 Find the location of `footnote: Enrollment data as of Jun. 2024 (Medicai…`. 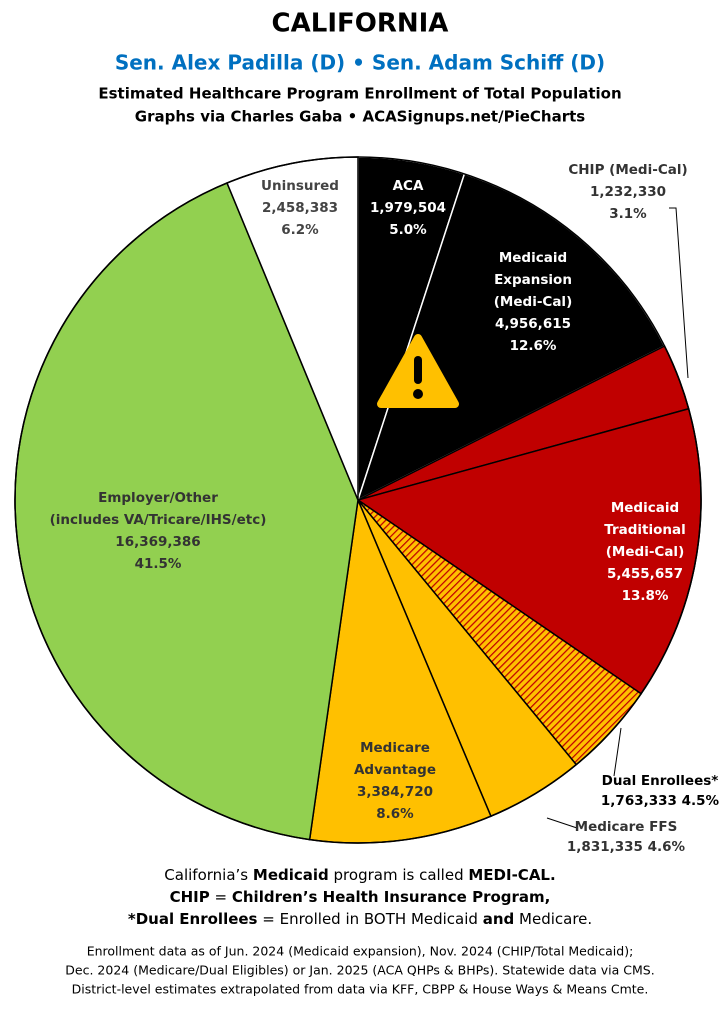

footnote: Enrollment data as of Jun. 2024 (Medicai… is located at coordinates (360, 951).